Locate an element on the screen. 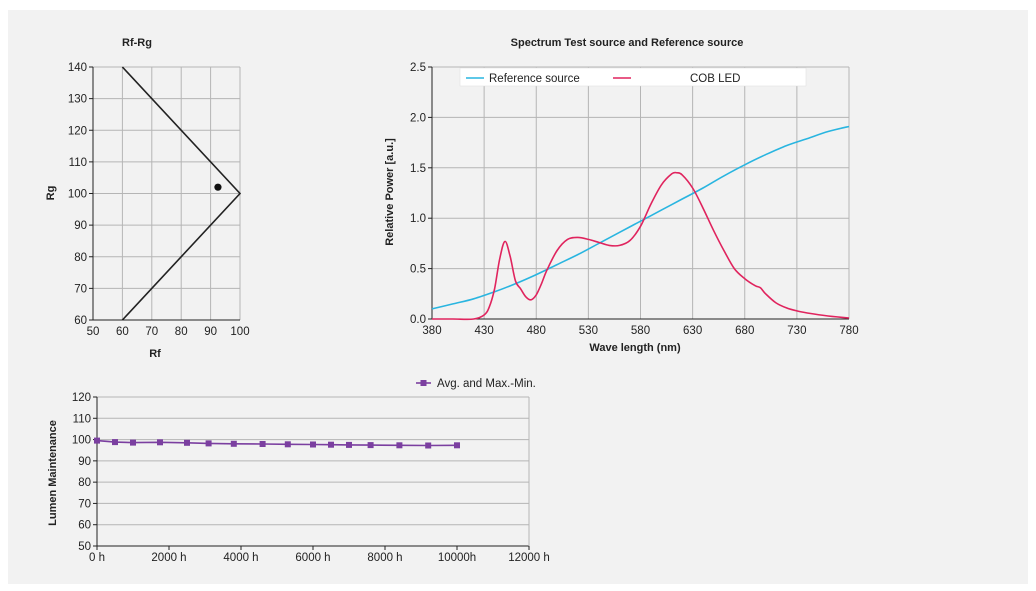 The width and height of the screenshot is (1036, 591). lumen-x-tick-label: 4000 h is located at coordinates (240, 558).